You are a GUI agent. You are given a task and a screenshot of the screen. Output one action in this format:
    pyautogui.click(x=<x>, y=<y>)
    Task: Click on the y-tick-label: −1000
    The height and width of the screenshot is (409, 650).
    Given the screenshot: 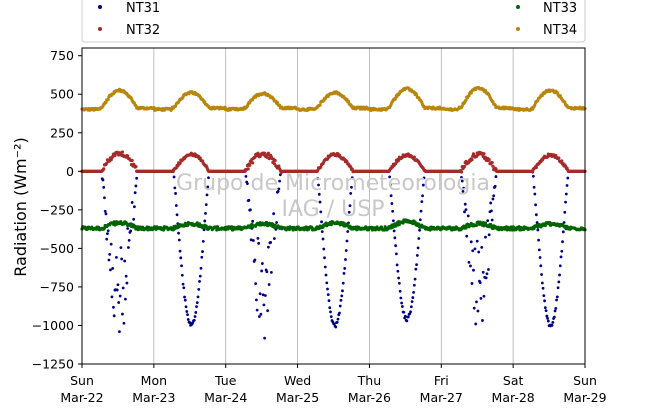 What is the action you would take?
    pyautogui.click(x=53, y=325)
    